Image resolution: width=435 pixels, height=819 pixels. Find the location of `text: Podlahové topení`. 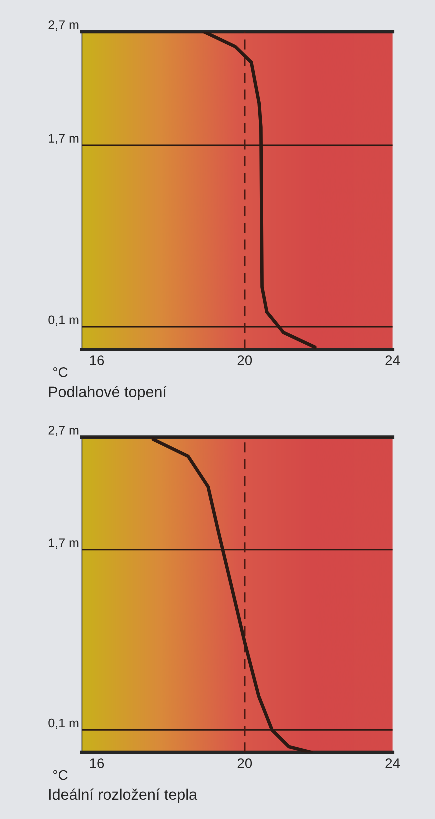

text: Podlahové topení is located at coordinates (108, 393).